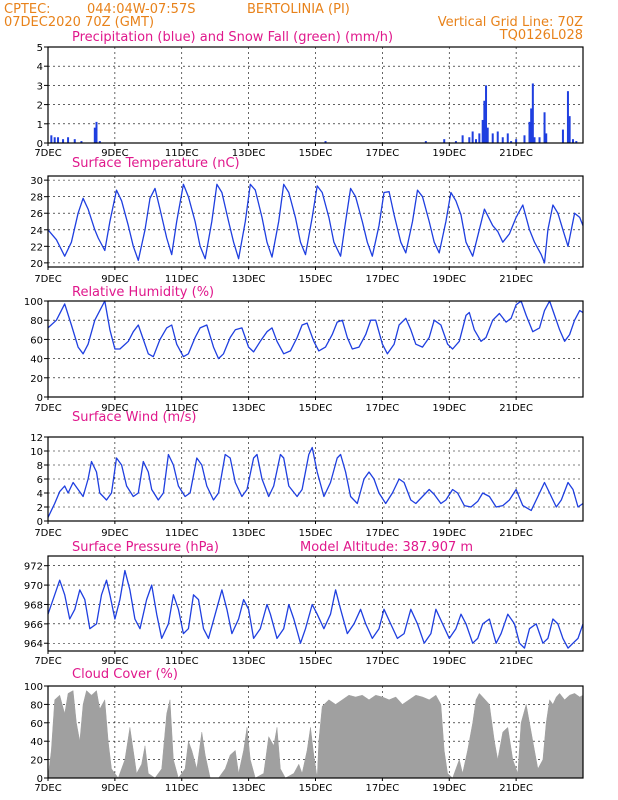 This screenshot has height=800, width=618. I want to click on y-tick-label: 5, so click(40, 48).